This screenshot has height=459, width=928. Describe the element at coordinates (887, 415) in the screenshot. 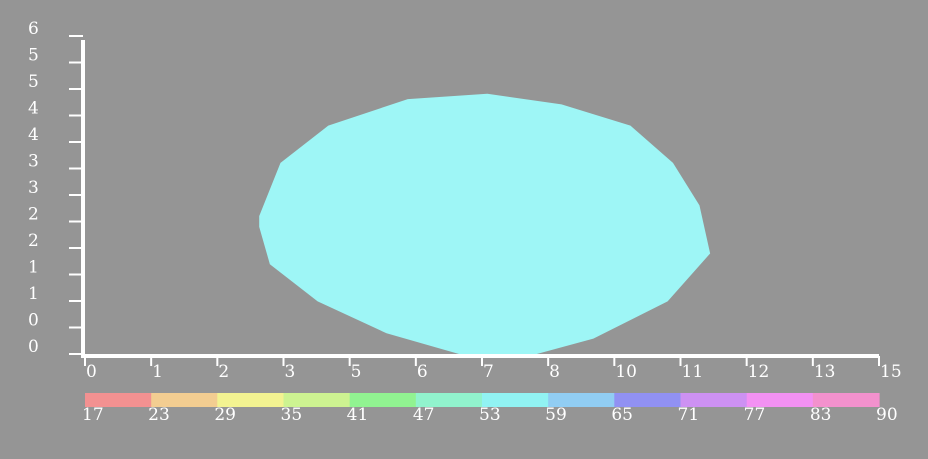

I see `colorbar-tick-label: 90` at that location.